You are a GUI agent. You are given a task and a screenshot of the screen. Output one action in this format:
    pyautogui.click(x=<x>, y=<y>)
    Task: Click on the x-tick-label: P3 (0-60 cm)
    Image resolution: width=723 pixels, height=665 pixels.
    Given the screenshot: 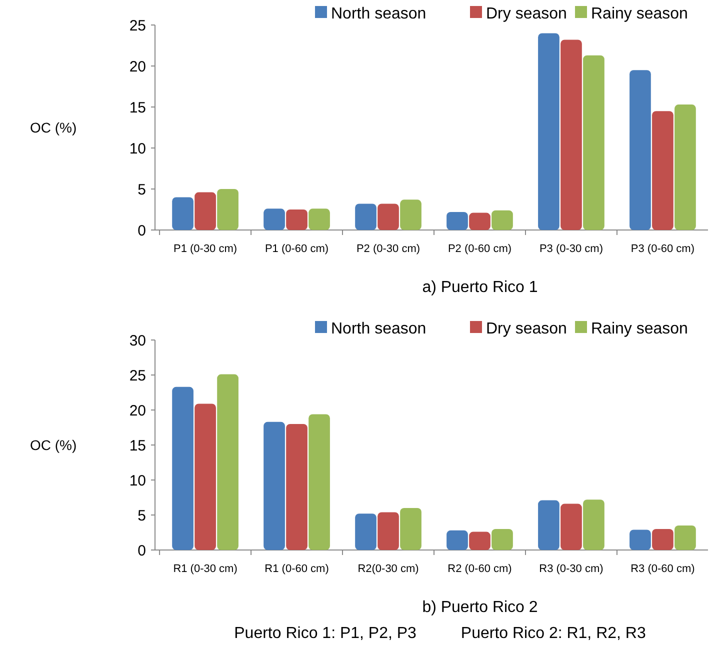 What is the action you would take?
    pyautogui.click(x=662, y=249)
    